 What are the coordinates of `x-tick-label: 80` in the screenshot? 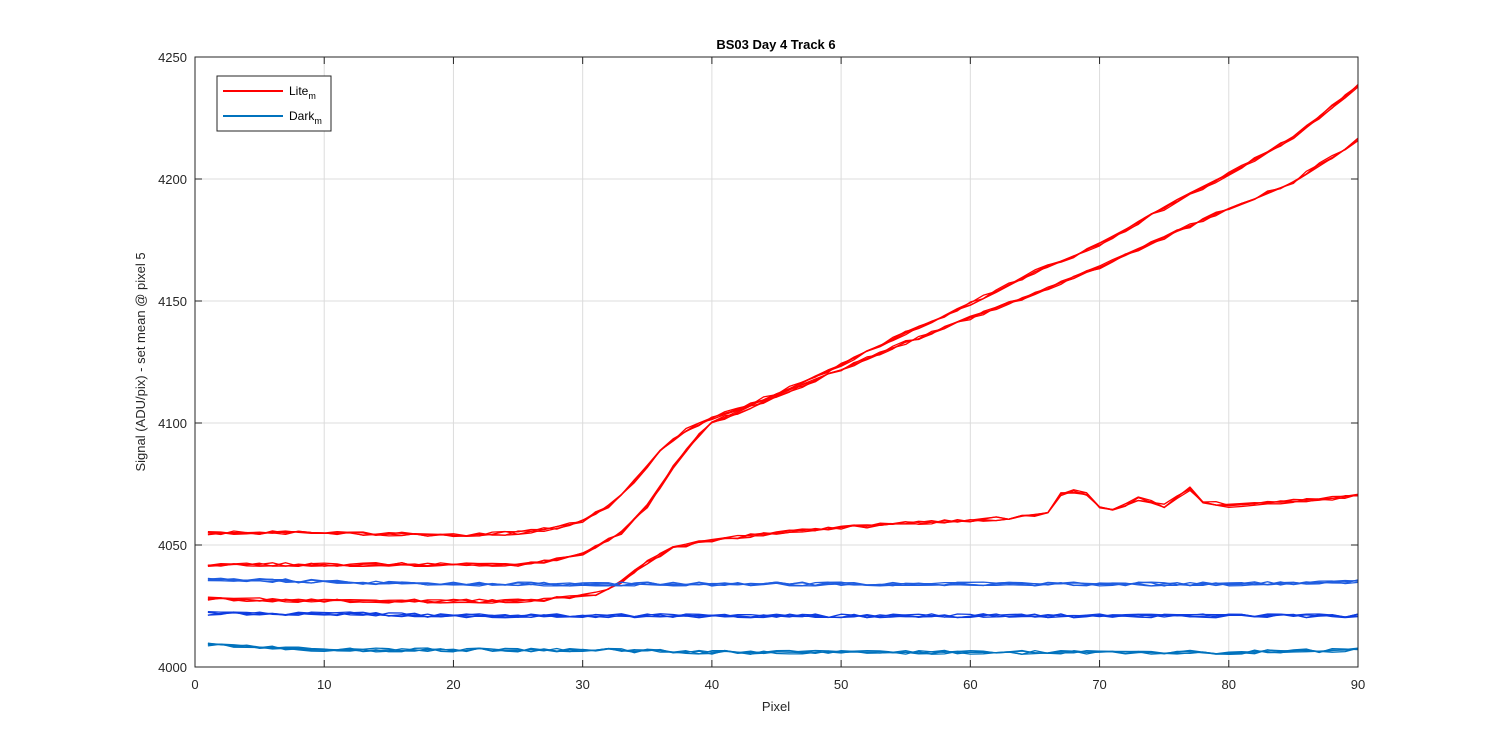 It's located at (1229, 684).